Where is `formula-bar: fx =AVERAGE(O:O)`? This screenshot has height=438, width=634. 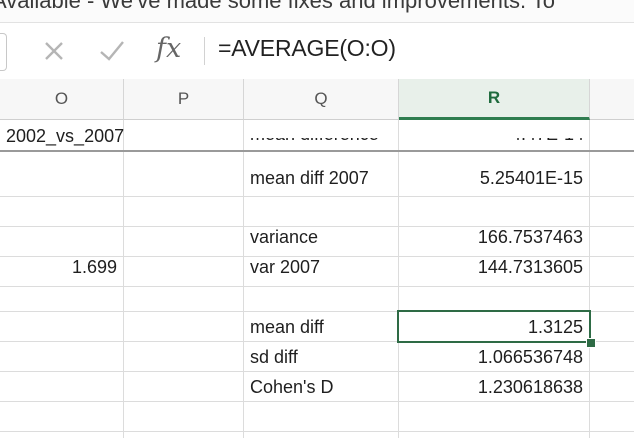 formula-bar: fx =AVERAGE(O:O) is located at coordinates (317, 51).